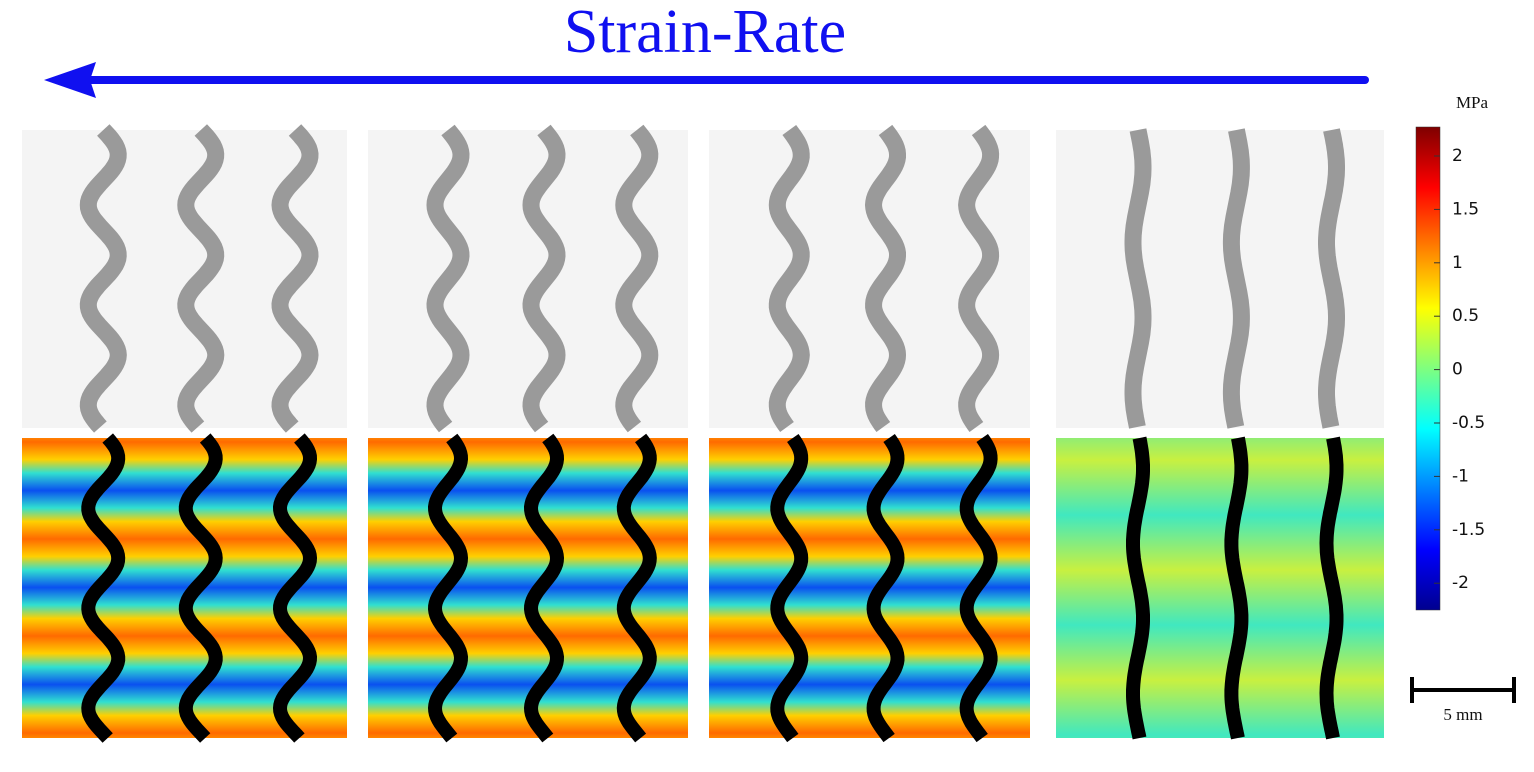  I want to click on colorbar-tick-label: 0.5, so click(1465, 316).